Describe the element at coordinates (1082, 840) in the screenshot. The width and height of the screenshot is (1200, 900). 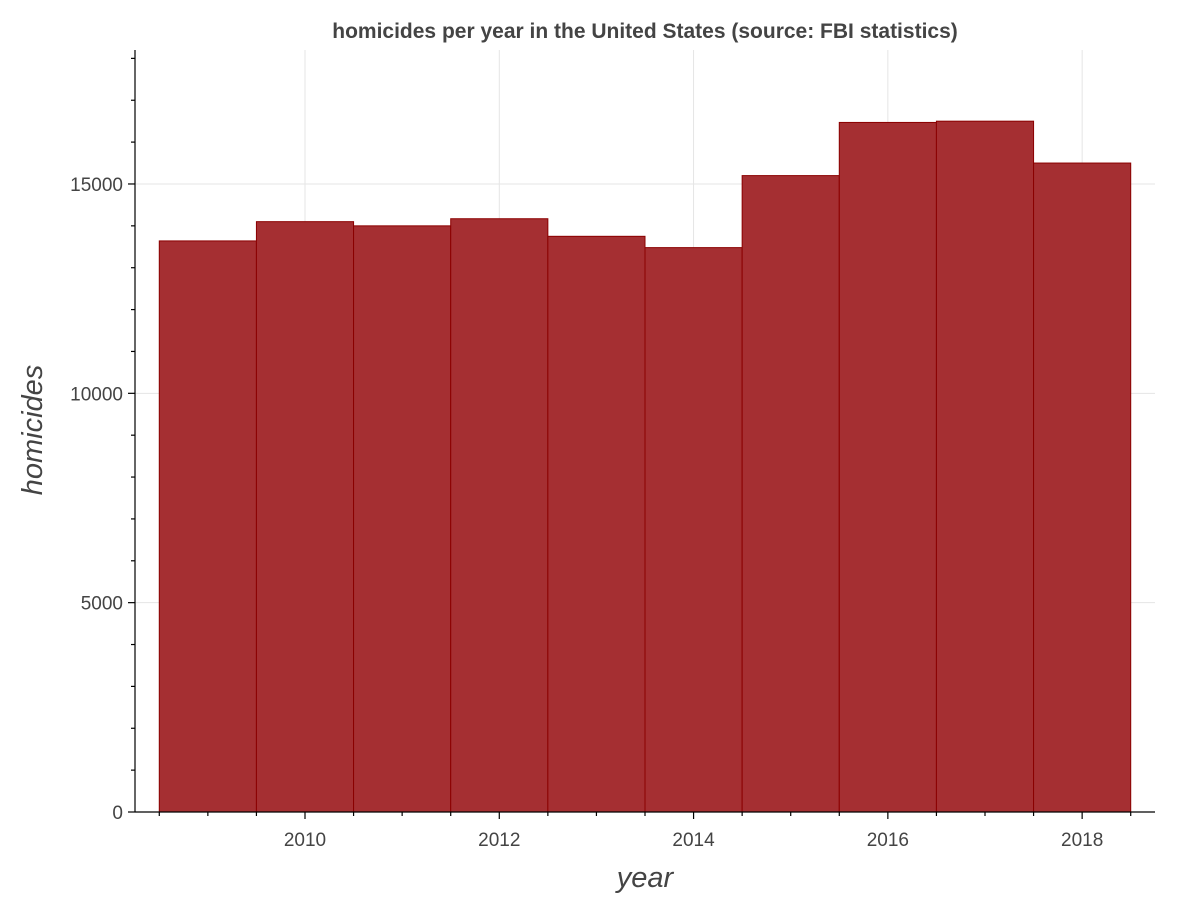
I see `x-tick-label: 2018` at that location.